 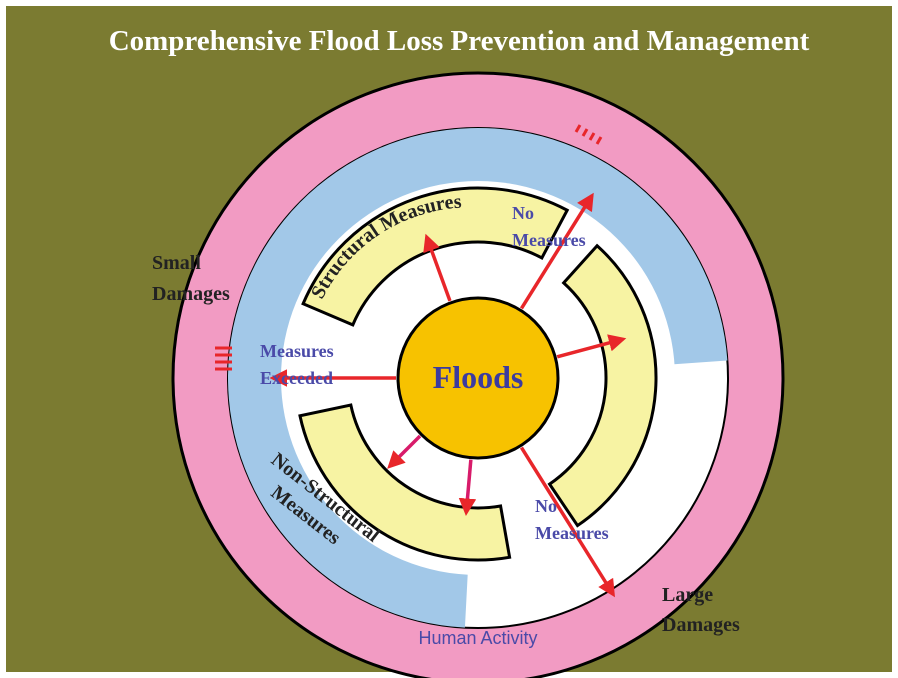 What do you see at coordinates (296, 378) in the screenshot?
I see `measures-exceeded: Exceeded` at bounding box center [296, 378].